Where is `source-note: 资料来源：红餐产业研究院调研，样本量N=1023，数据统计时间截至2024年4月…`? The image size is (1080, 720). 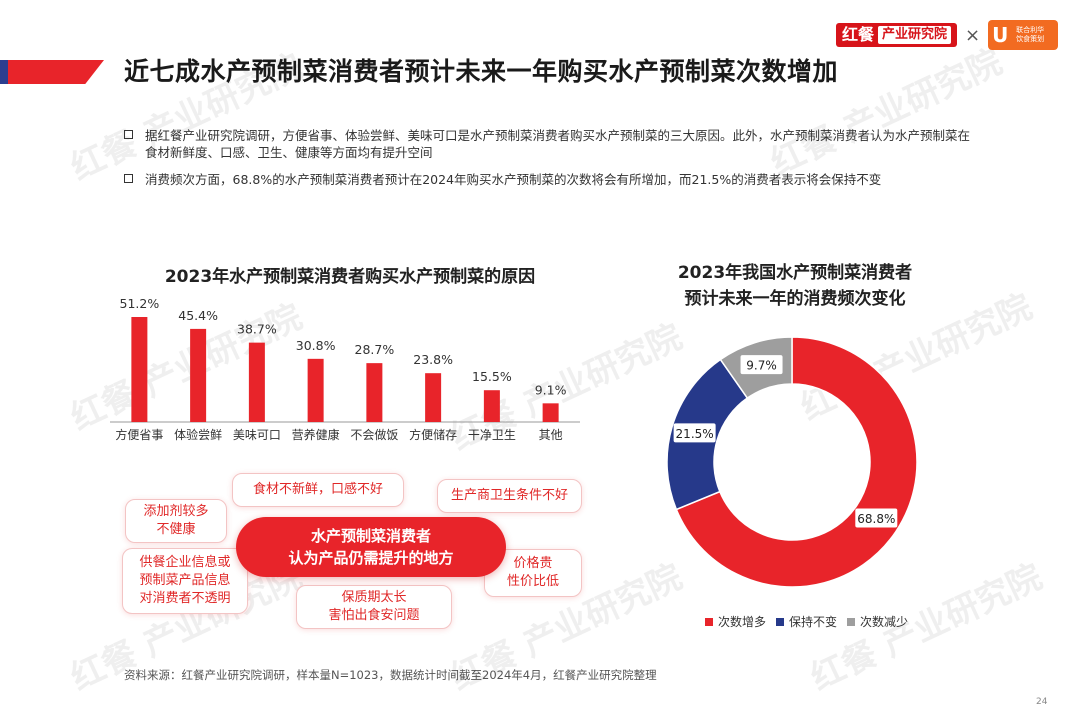
source-note: 资料来源：红餐产业研究院调研，样本量N=1023，数据统计时间截至2024年4月… is located at coordinates (390, 675).